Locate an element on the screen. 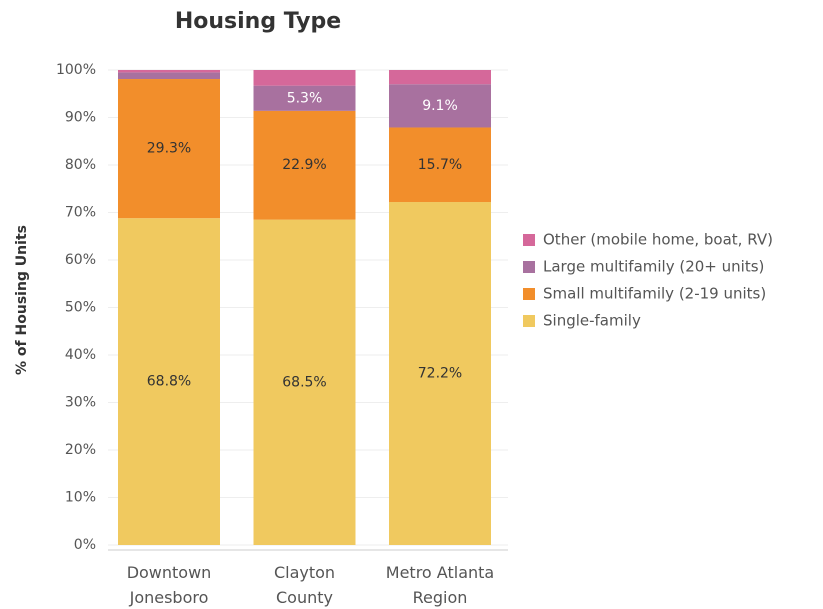 This screenshot has height=609, width=823. data-label: 22.9% is located at coordinates (304, 165).